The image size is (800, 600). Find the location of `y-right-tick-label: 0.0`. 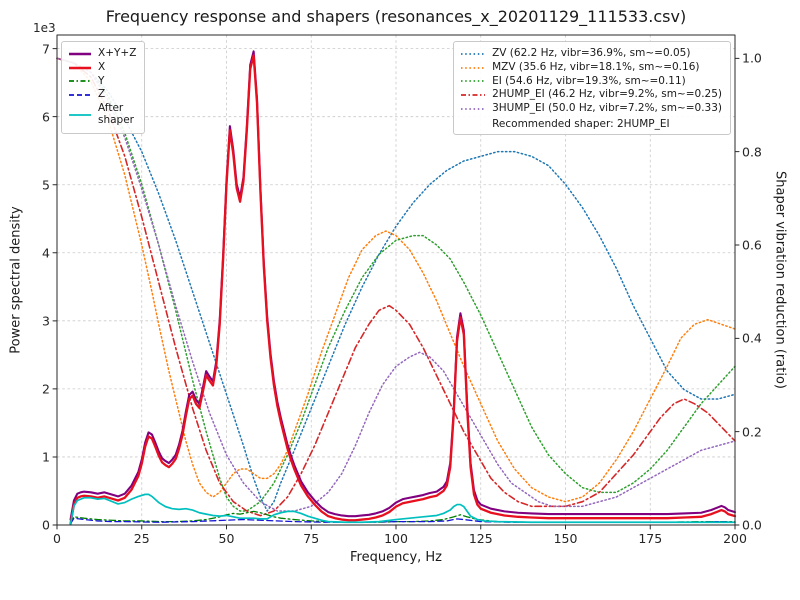

y-right-tick-label: 0.0 is located at coordinates (752, 525).